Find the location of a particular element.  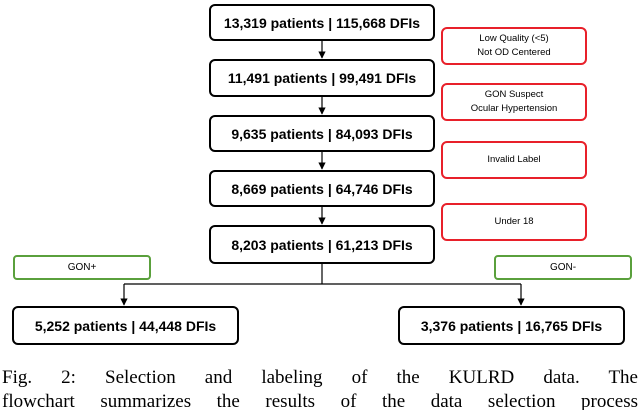

exclusion-line: Under 18 is located at coordinates (514, 221).